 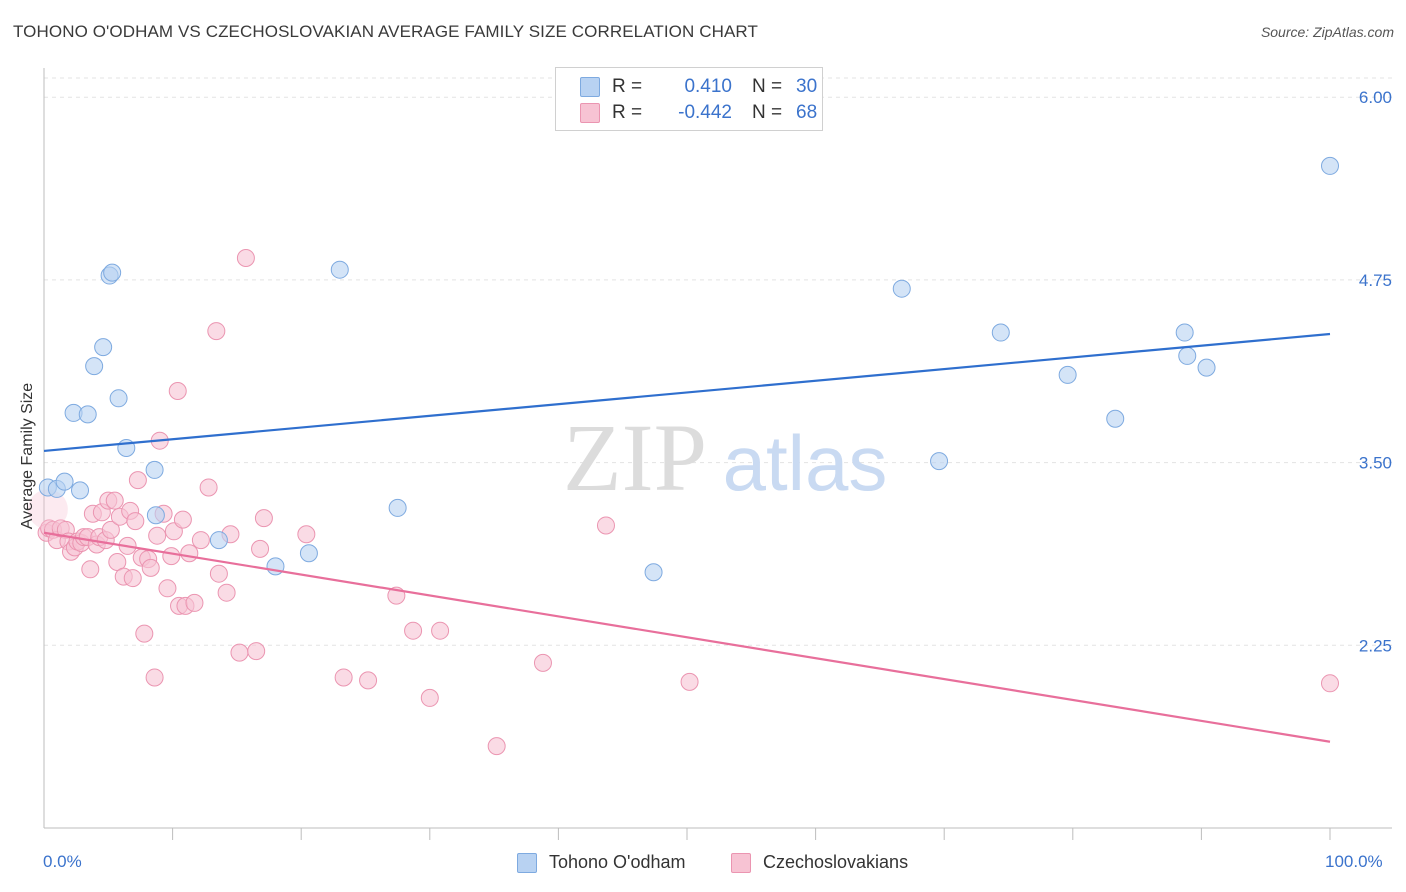 I want to click on series-legend-label-blue: Tohono O'odham, so click(x=617, y=862).